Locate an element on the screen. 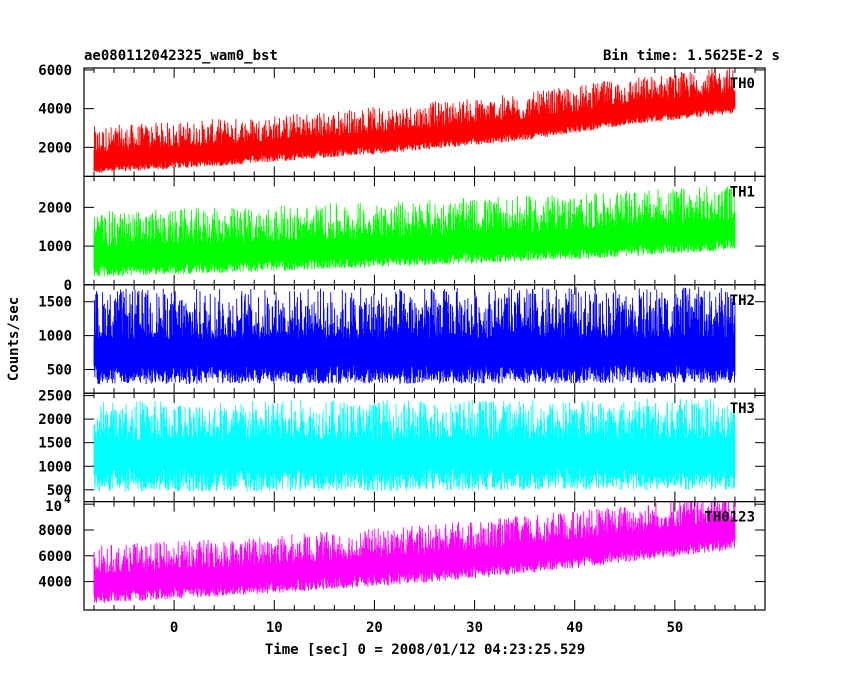 The image size is (850, 680). panel-th2: 500 1000 1500 TH2 is located at coordinates (402, 339).